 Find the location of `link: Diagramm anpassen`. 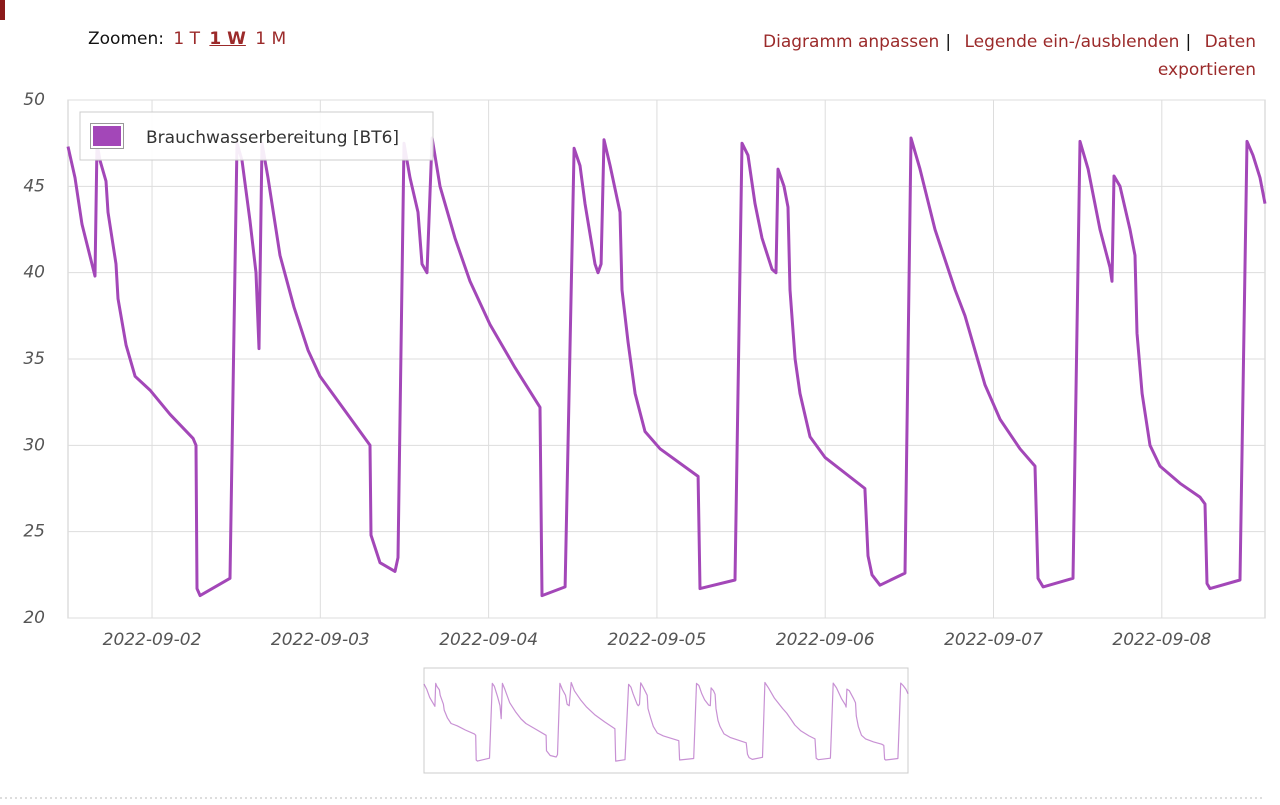

link: Diagramm anpassen is located at coordinates (851, 42).